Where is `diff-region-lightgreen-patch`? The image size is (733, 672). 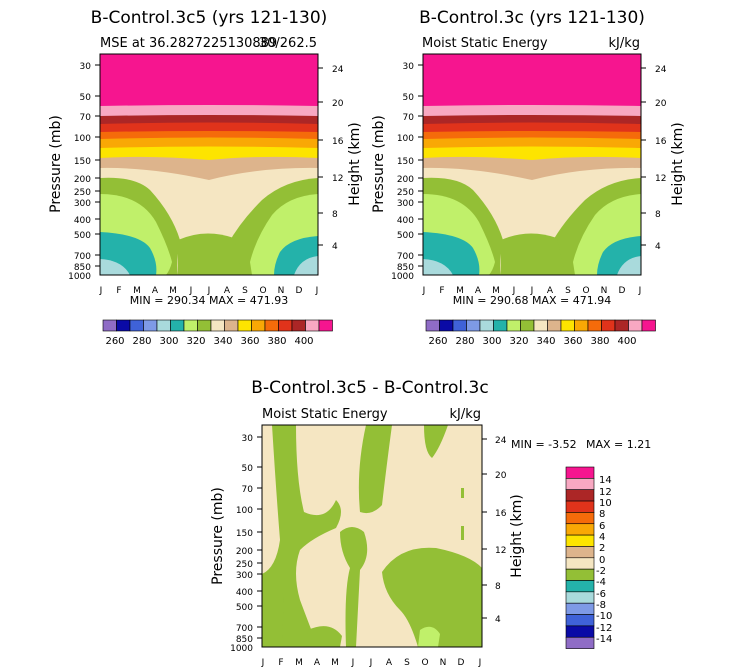 diff-region-lightgreen-patch is located at coordinates (429, 636).